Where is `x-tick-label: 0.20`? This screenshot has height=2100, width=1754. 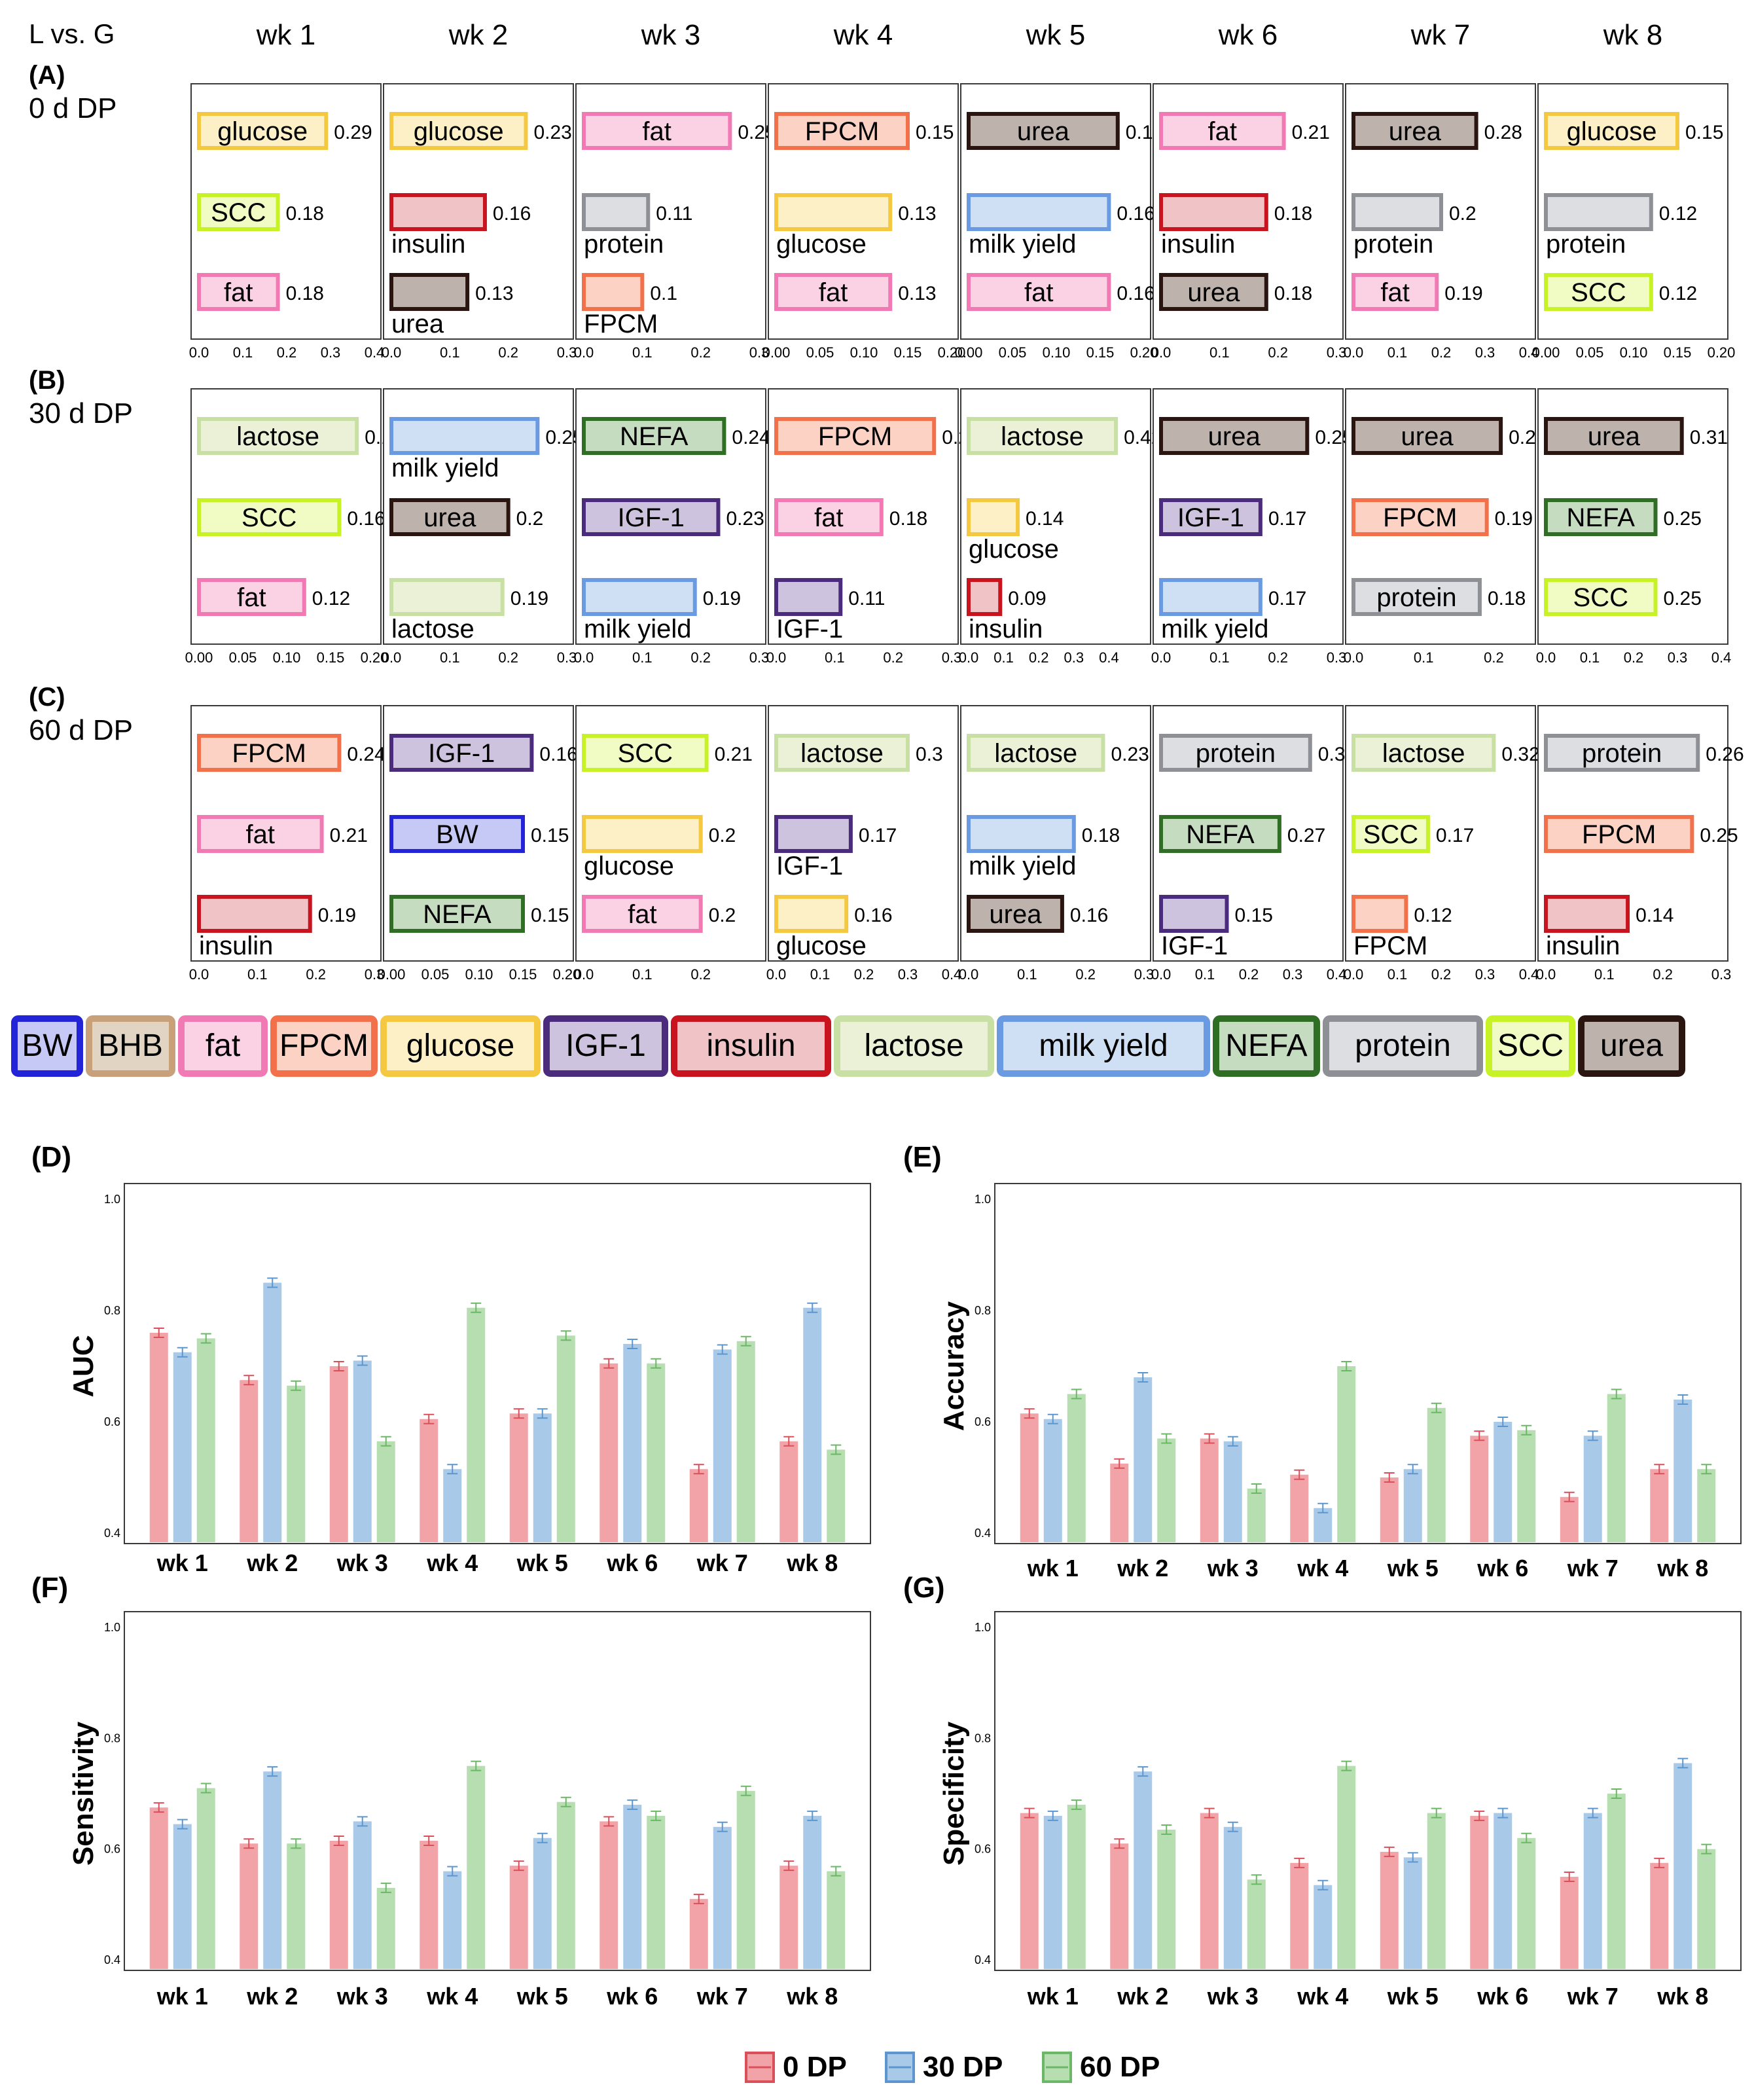
x-tick-label: 0.20 is located at coordinates (1144, 352).